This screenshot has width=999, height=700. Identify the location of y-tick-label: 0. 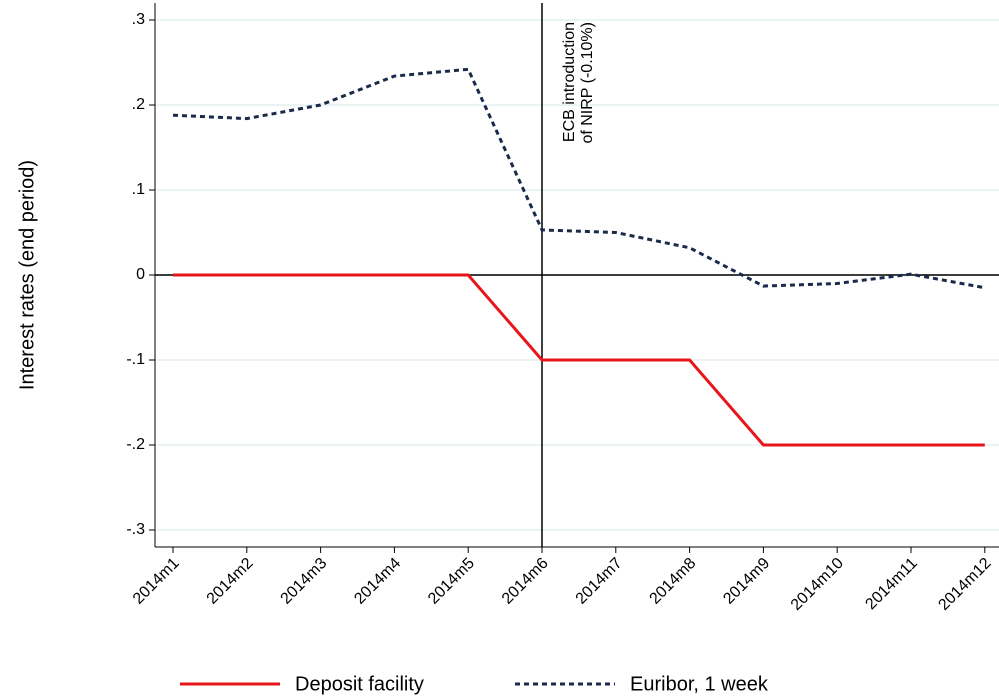
(140, 274).